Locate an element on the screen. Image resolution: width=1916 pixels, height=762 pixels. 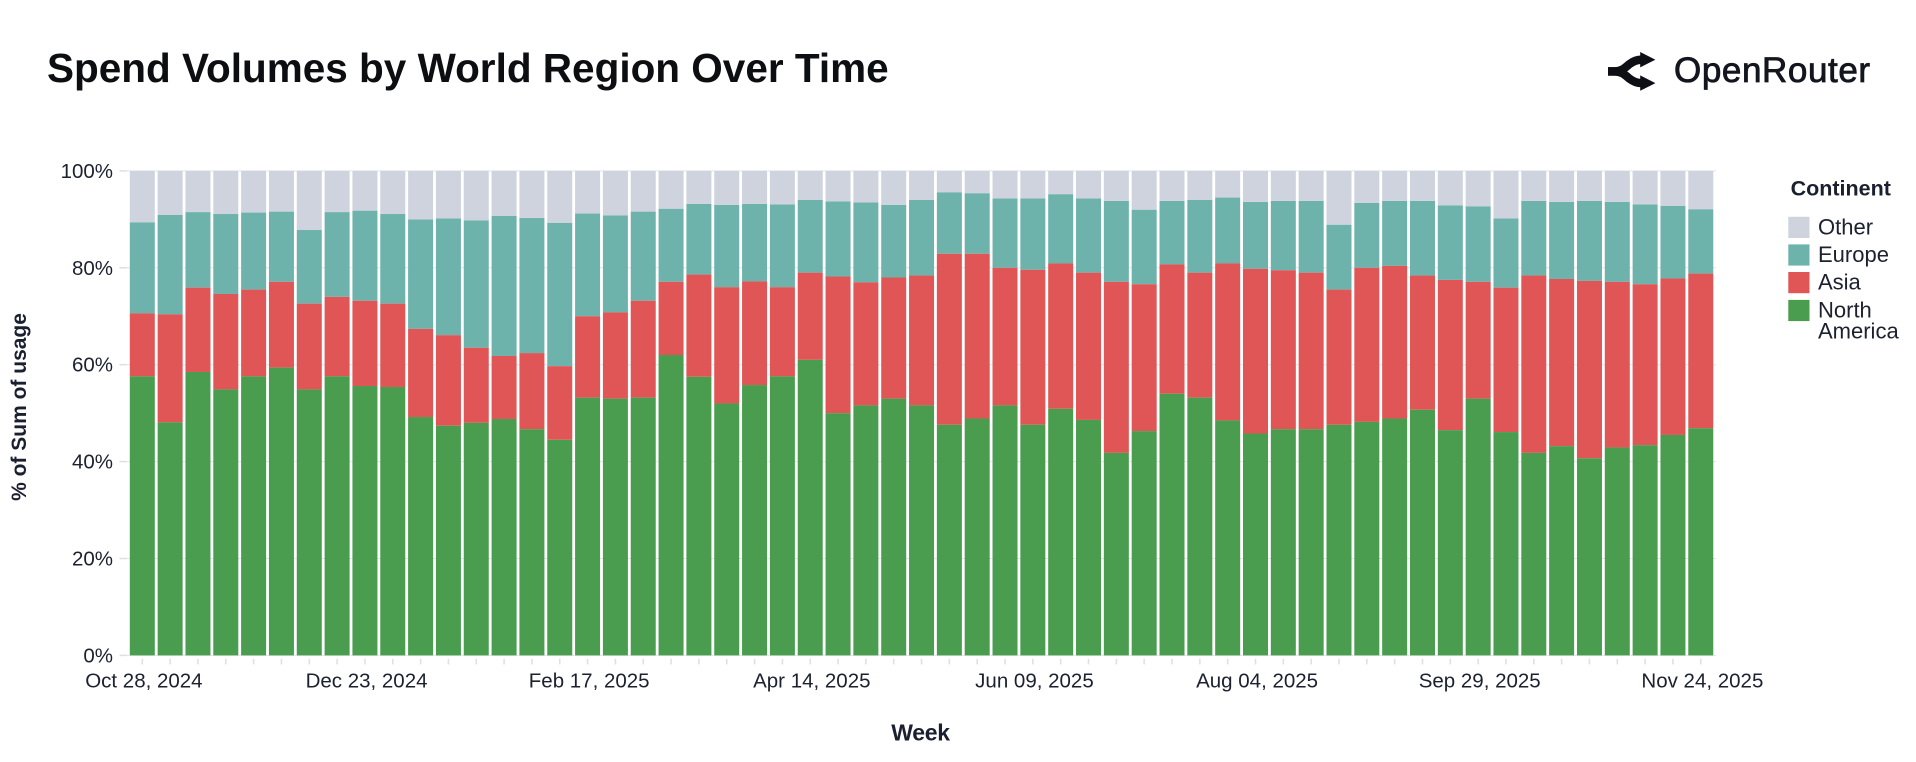
svg-text: Other is located at coordinates (1845, 226).